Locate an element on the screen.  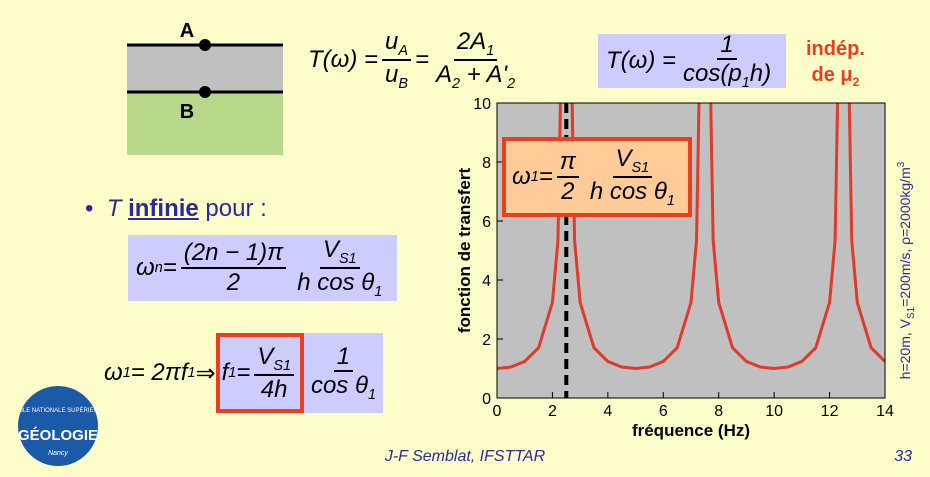
fraction: uA uB is located at coordinates (396, 60).